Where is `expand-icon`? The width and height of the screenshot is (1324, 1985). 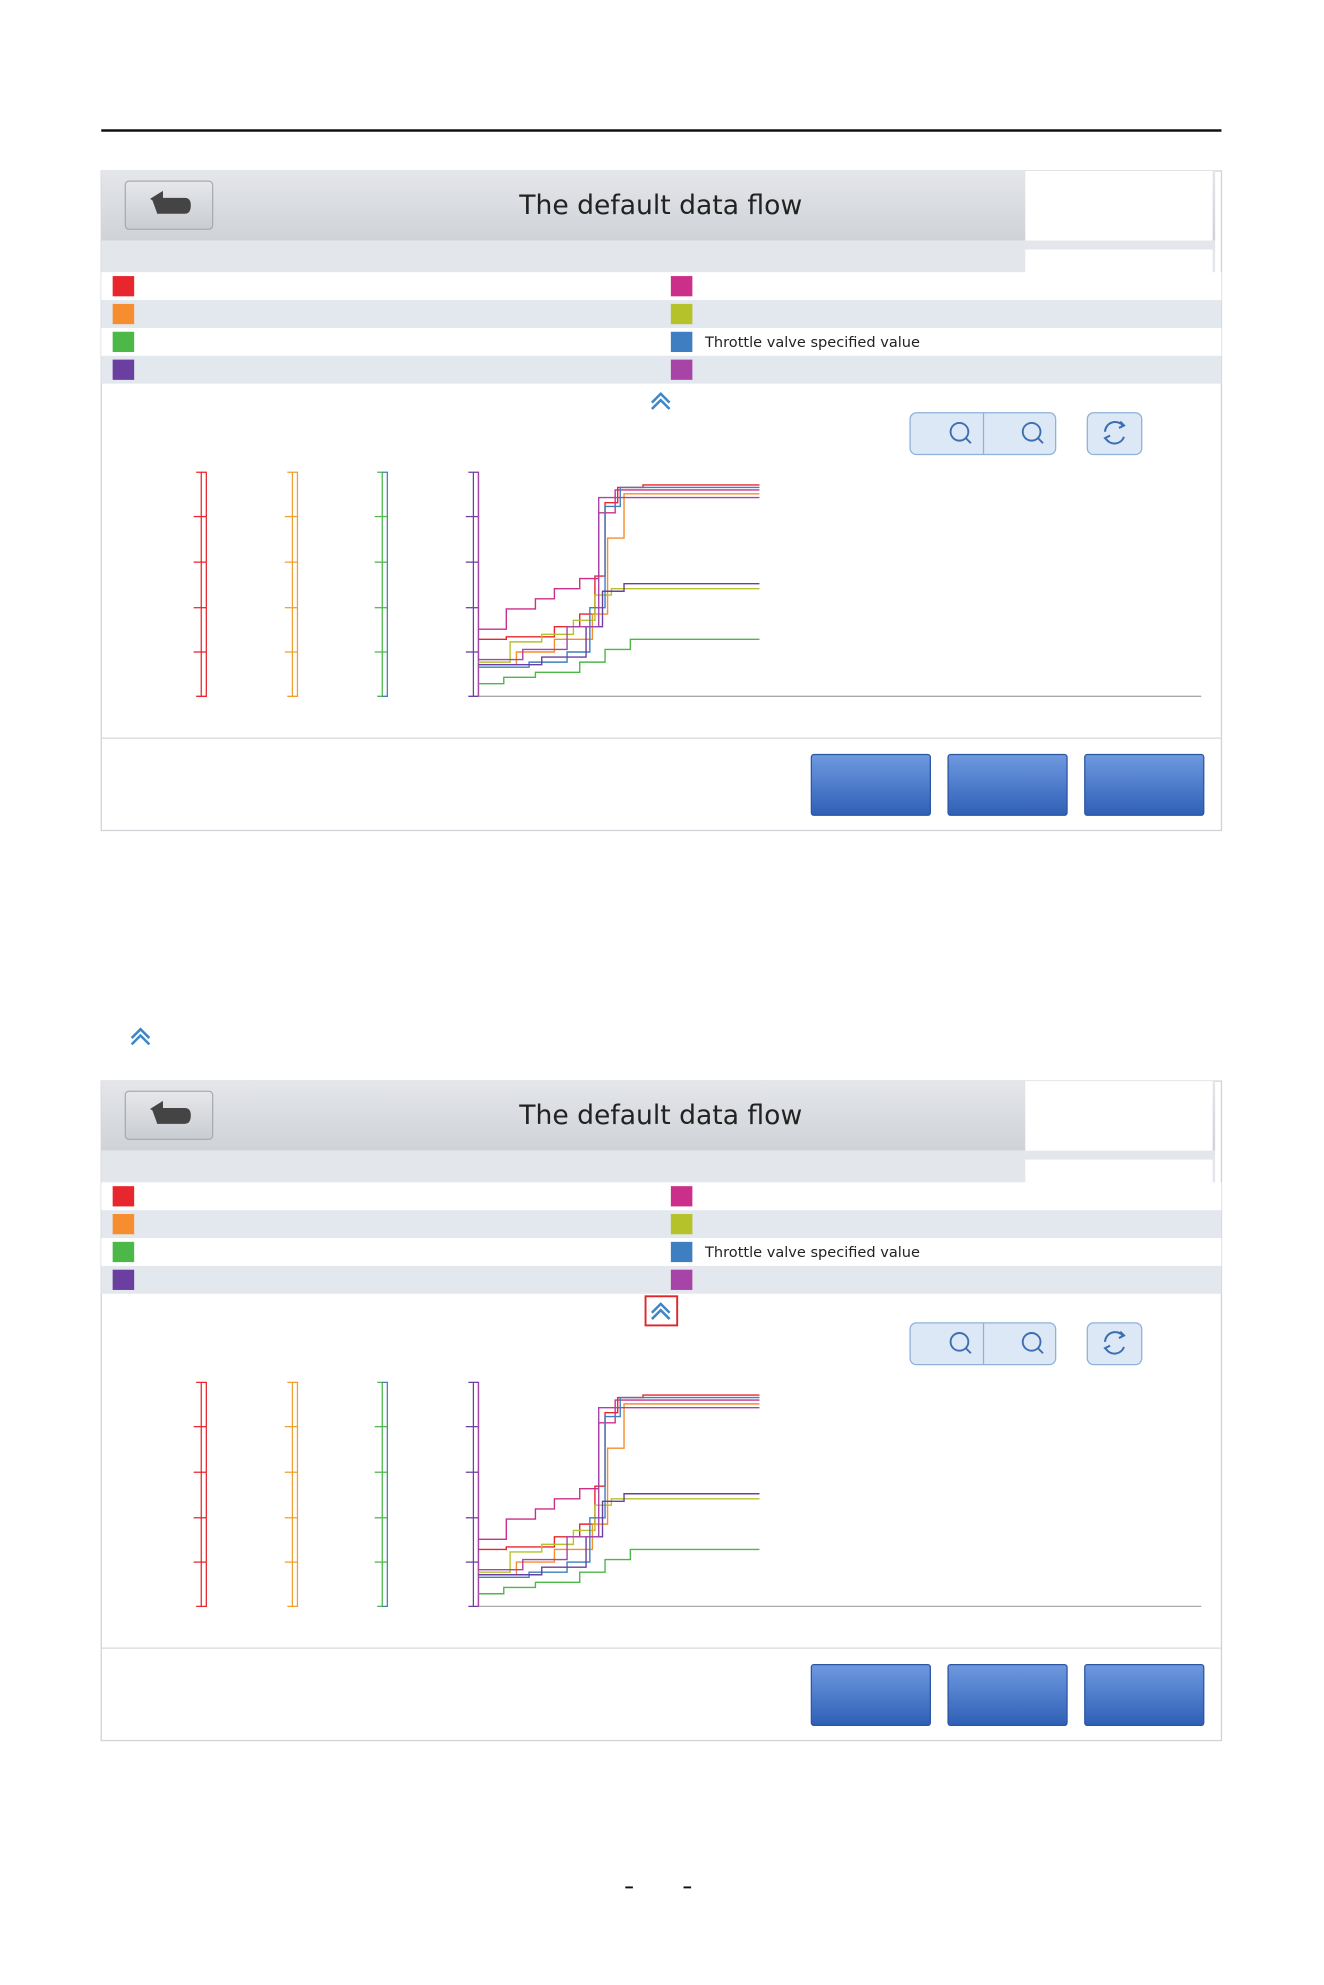 expand-icon is located at coordinates (140, 1036).